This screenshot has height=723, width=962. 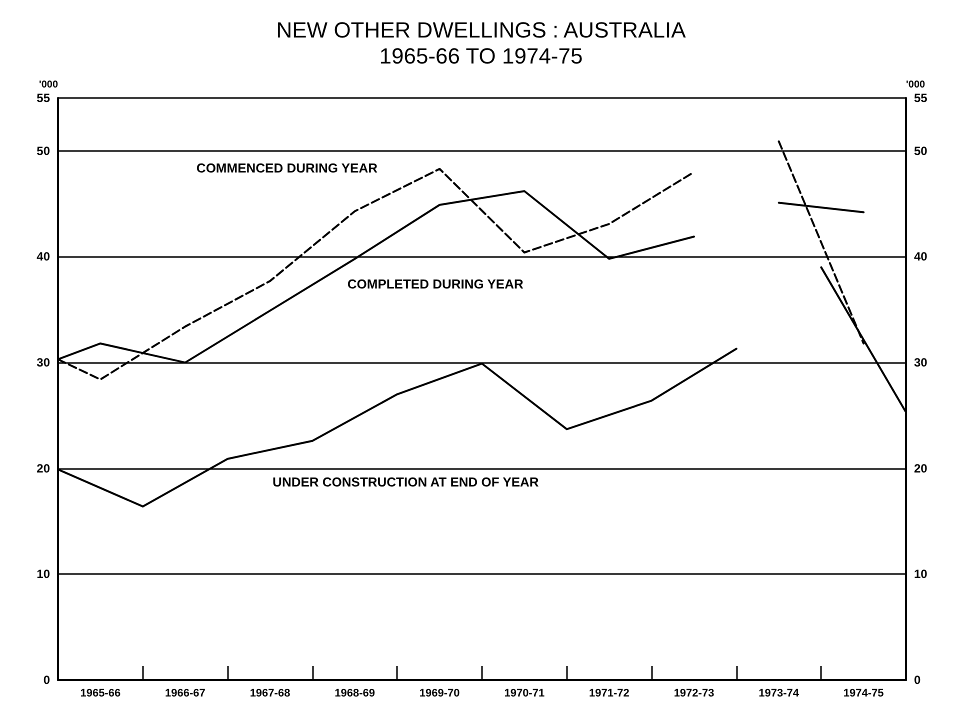 I want to click on y-tick-label: 30, so click(x=43, y=363).